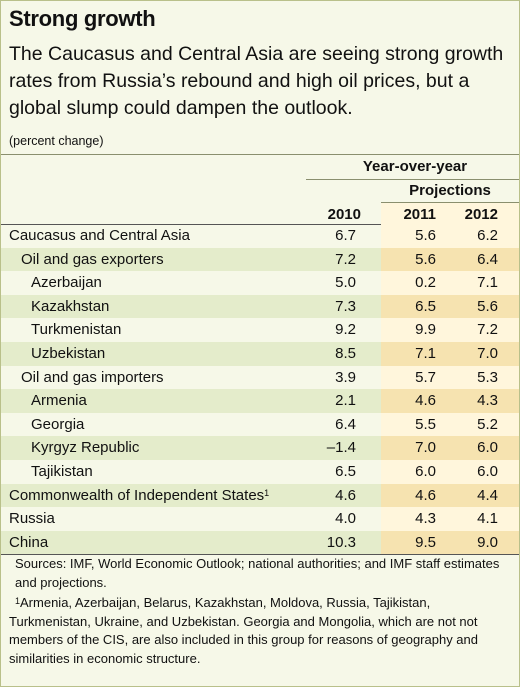  I want to click on row-label: China, so click(29, 542).